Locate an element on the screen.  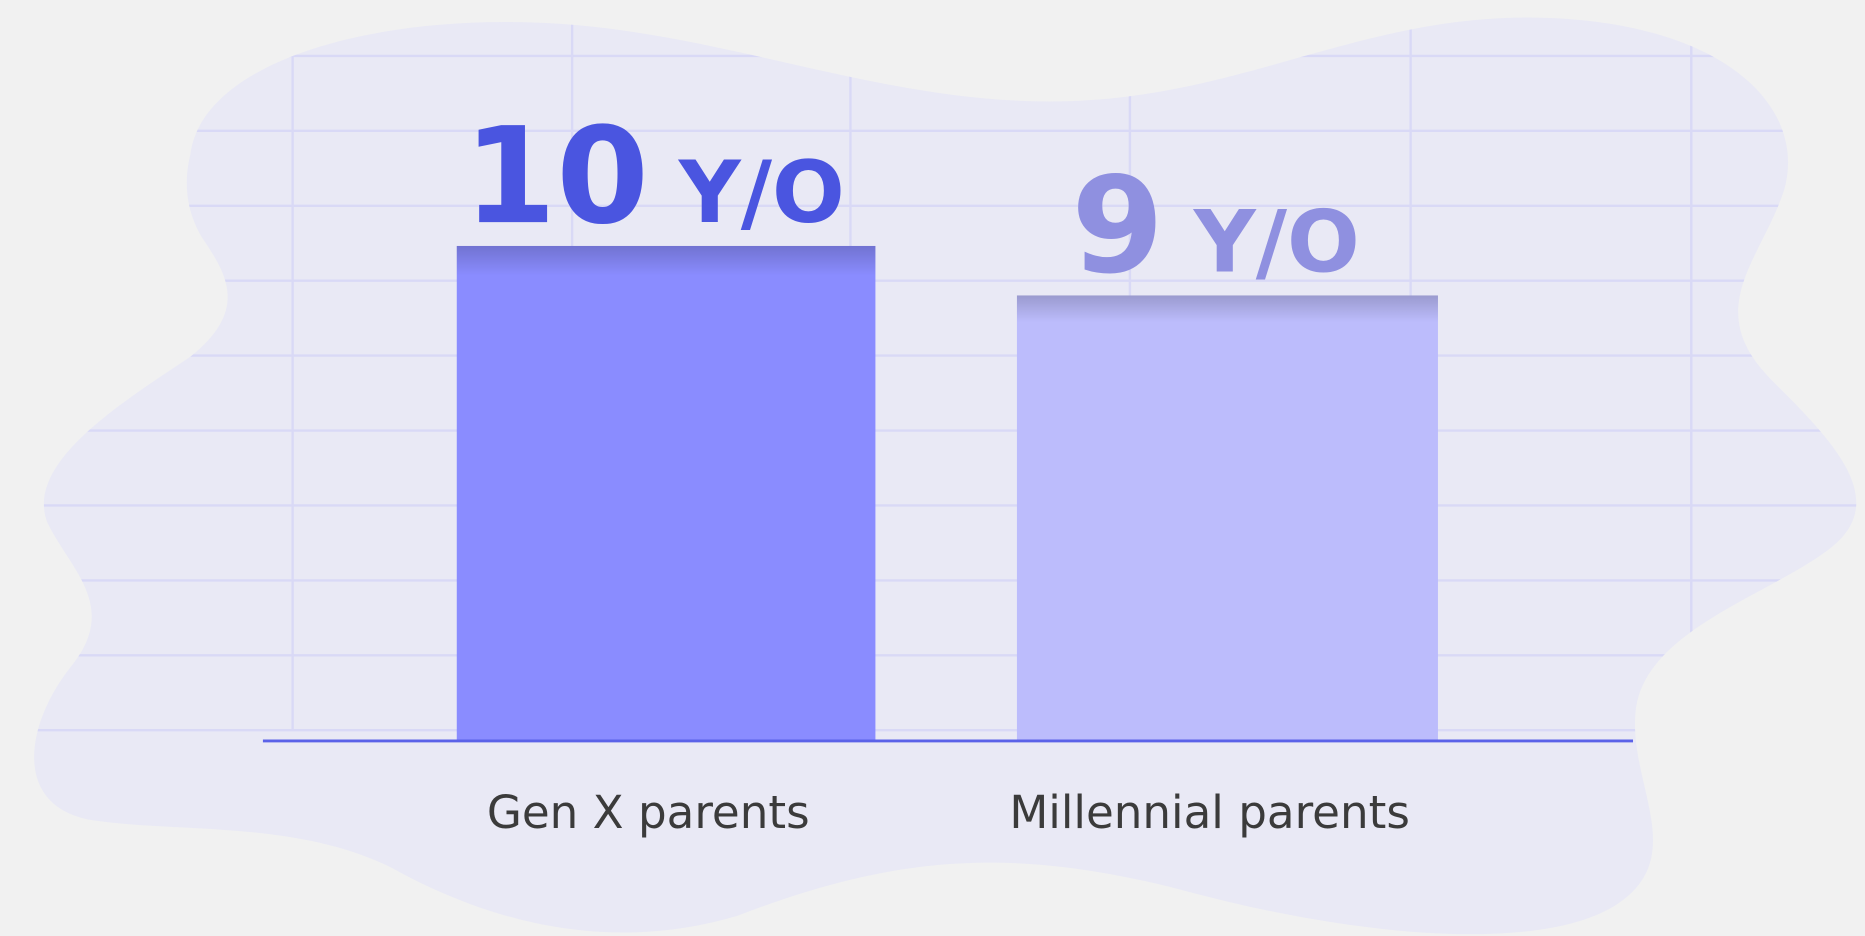
value-label: 10 Y/O is located at coordinates (654, 176).